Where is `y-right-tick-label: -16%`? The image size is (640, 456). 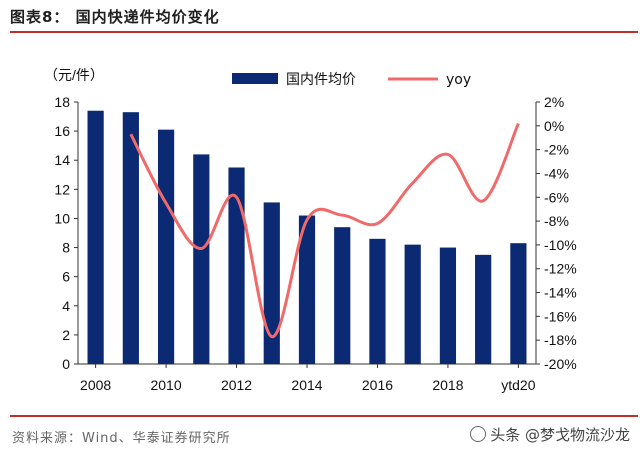
y-right-tick-label: -16% is located at coordinates (560, 316).